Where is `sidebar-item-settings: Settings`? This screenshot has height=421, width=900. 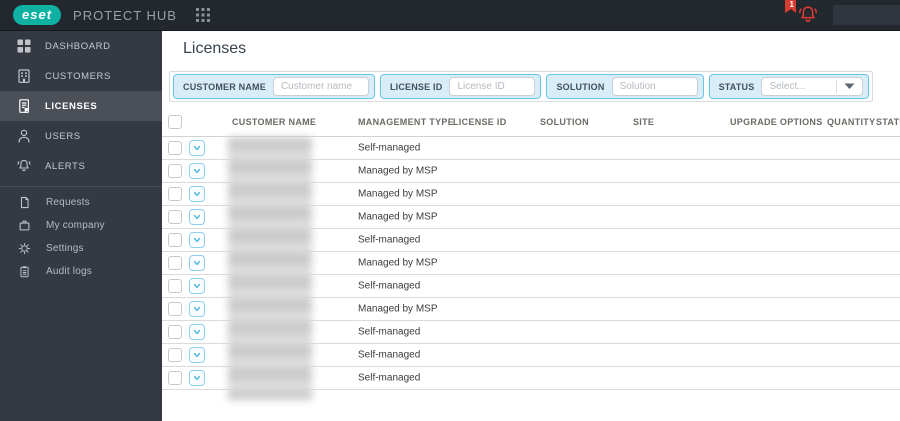 sidebar-item-settings: Settings is located at coordinates (81, 248).